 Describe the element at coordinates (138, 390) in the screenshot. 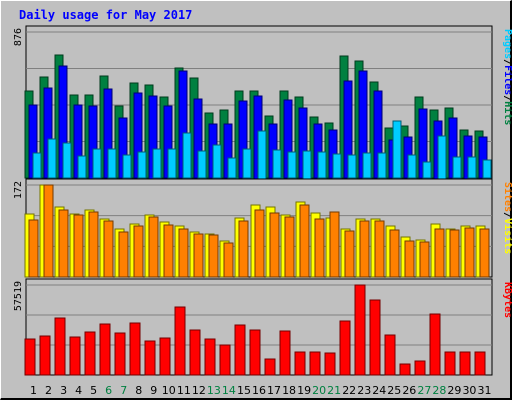

I see `x-tick-day-8: 8` at that location.